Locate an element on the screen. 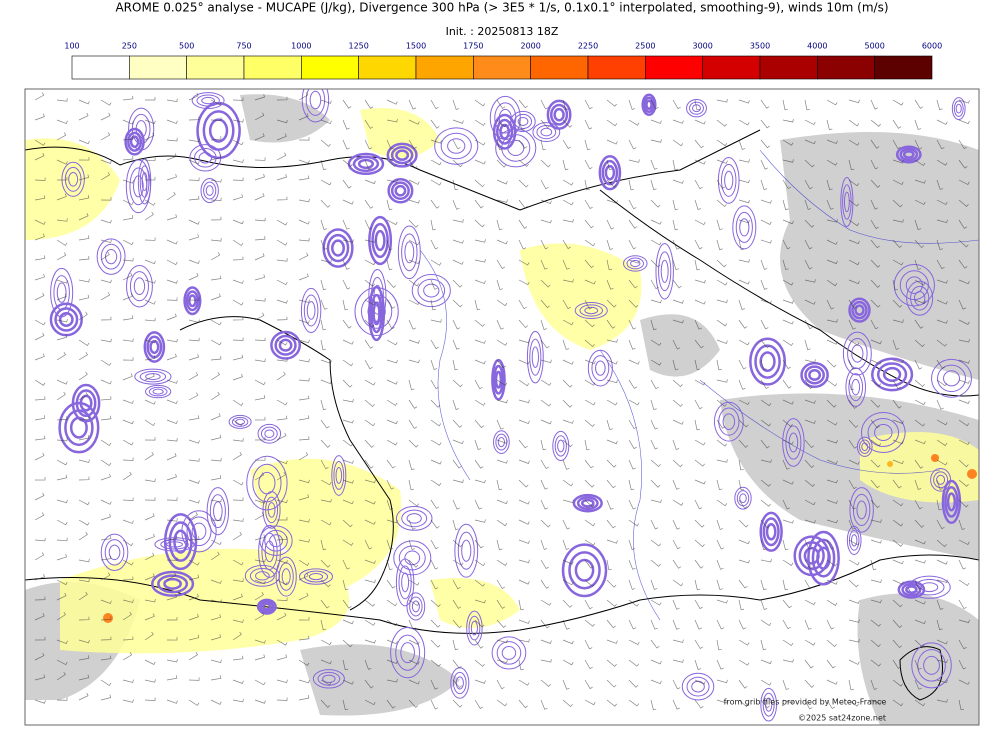 The height and width of the screenshot is (742, 1005). colorbar-label: 2250 is located at coordinates (588, 46).